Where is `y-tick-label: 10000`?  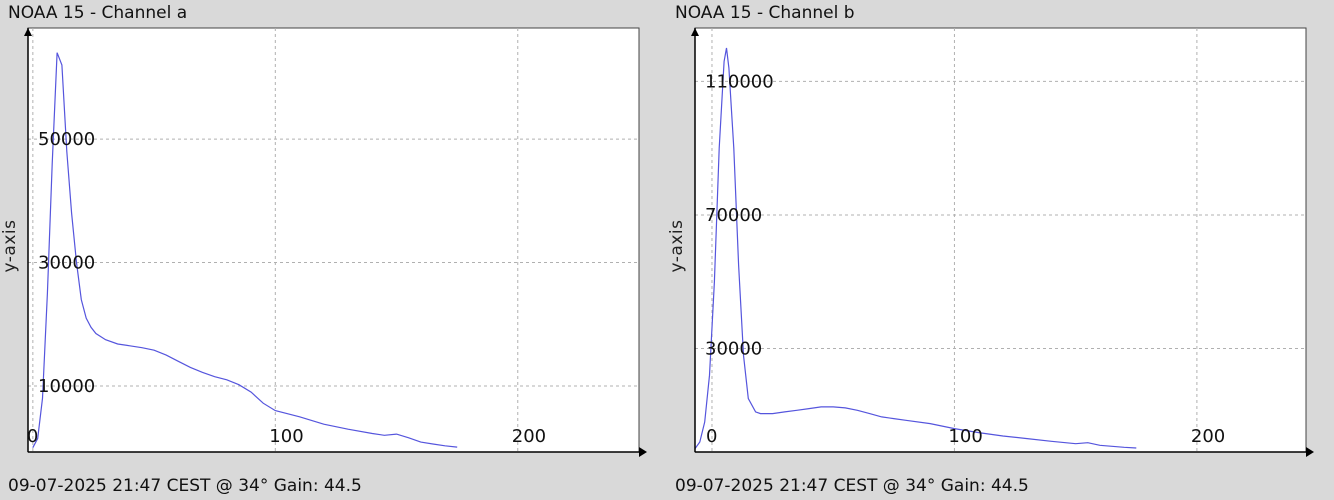
y-tick-label: 10000 is located at coordinates (66, 386).